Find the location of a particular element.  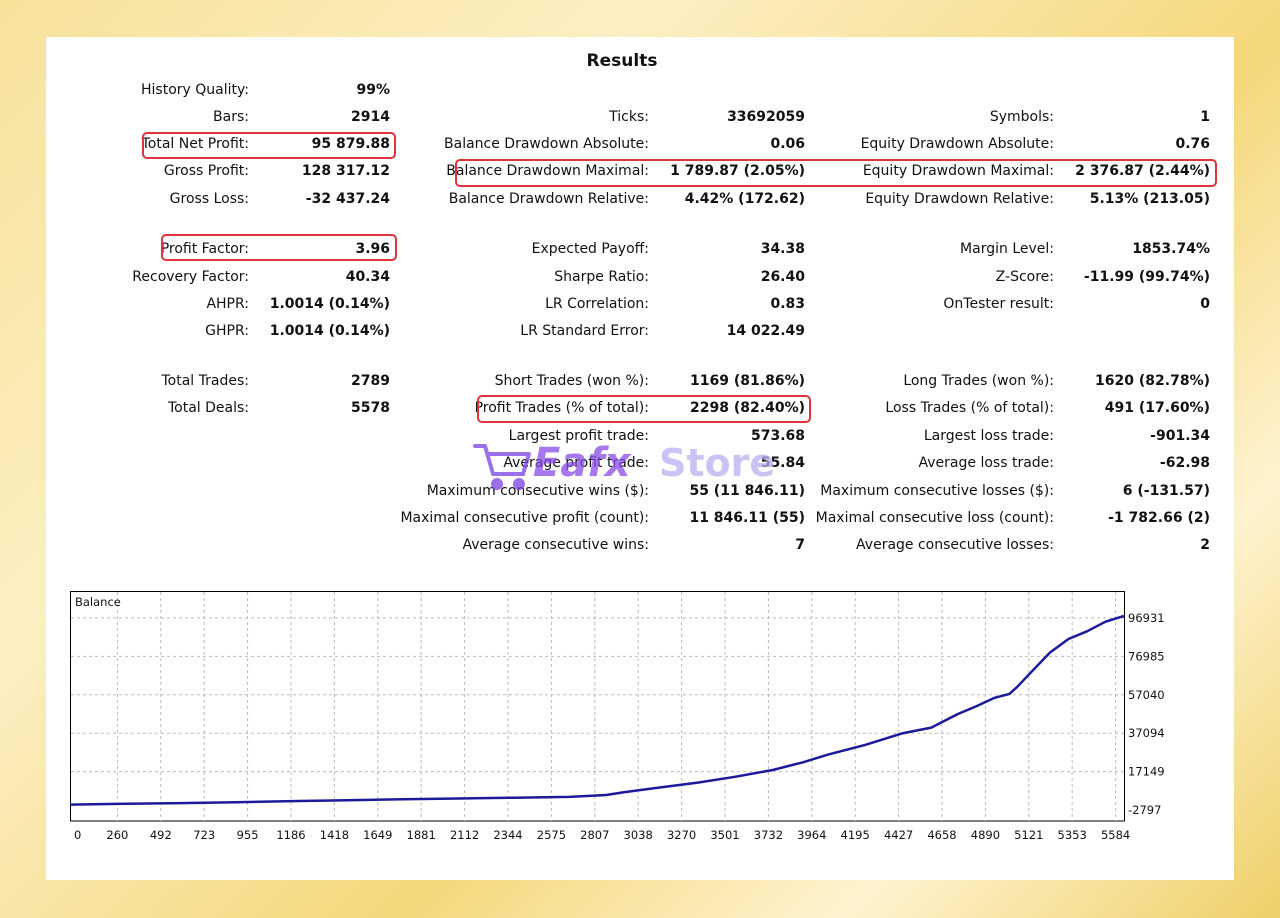

watermark-text-eafx: Eafx is located at coordinates (582, 463).